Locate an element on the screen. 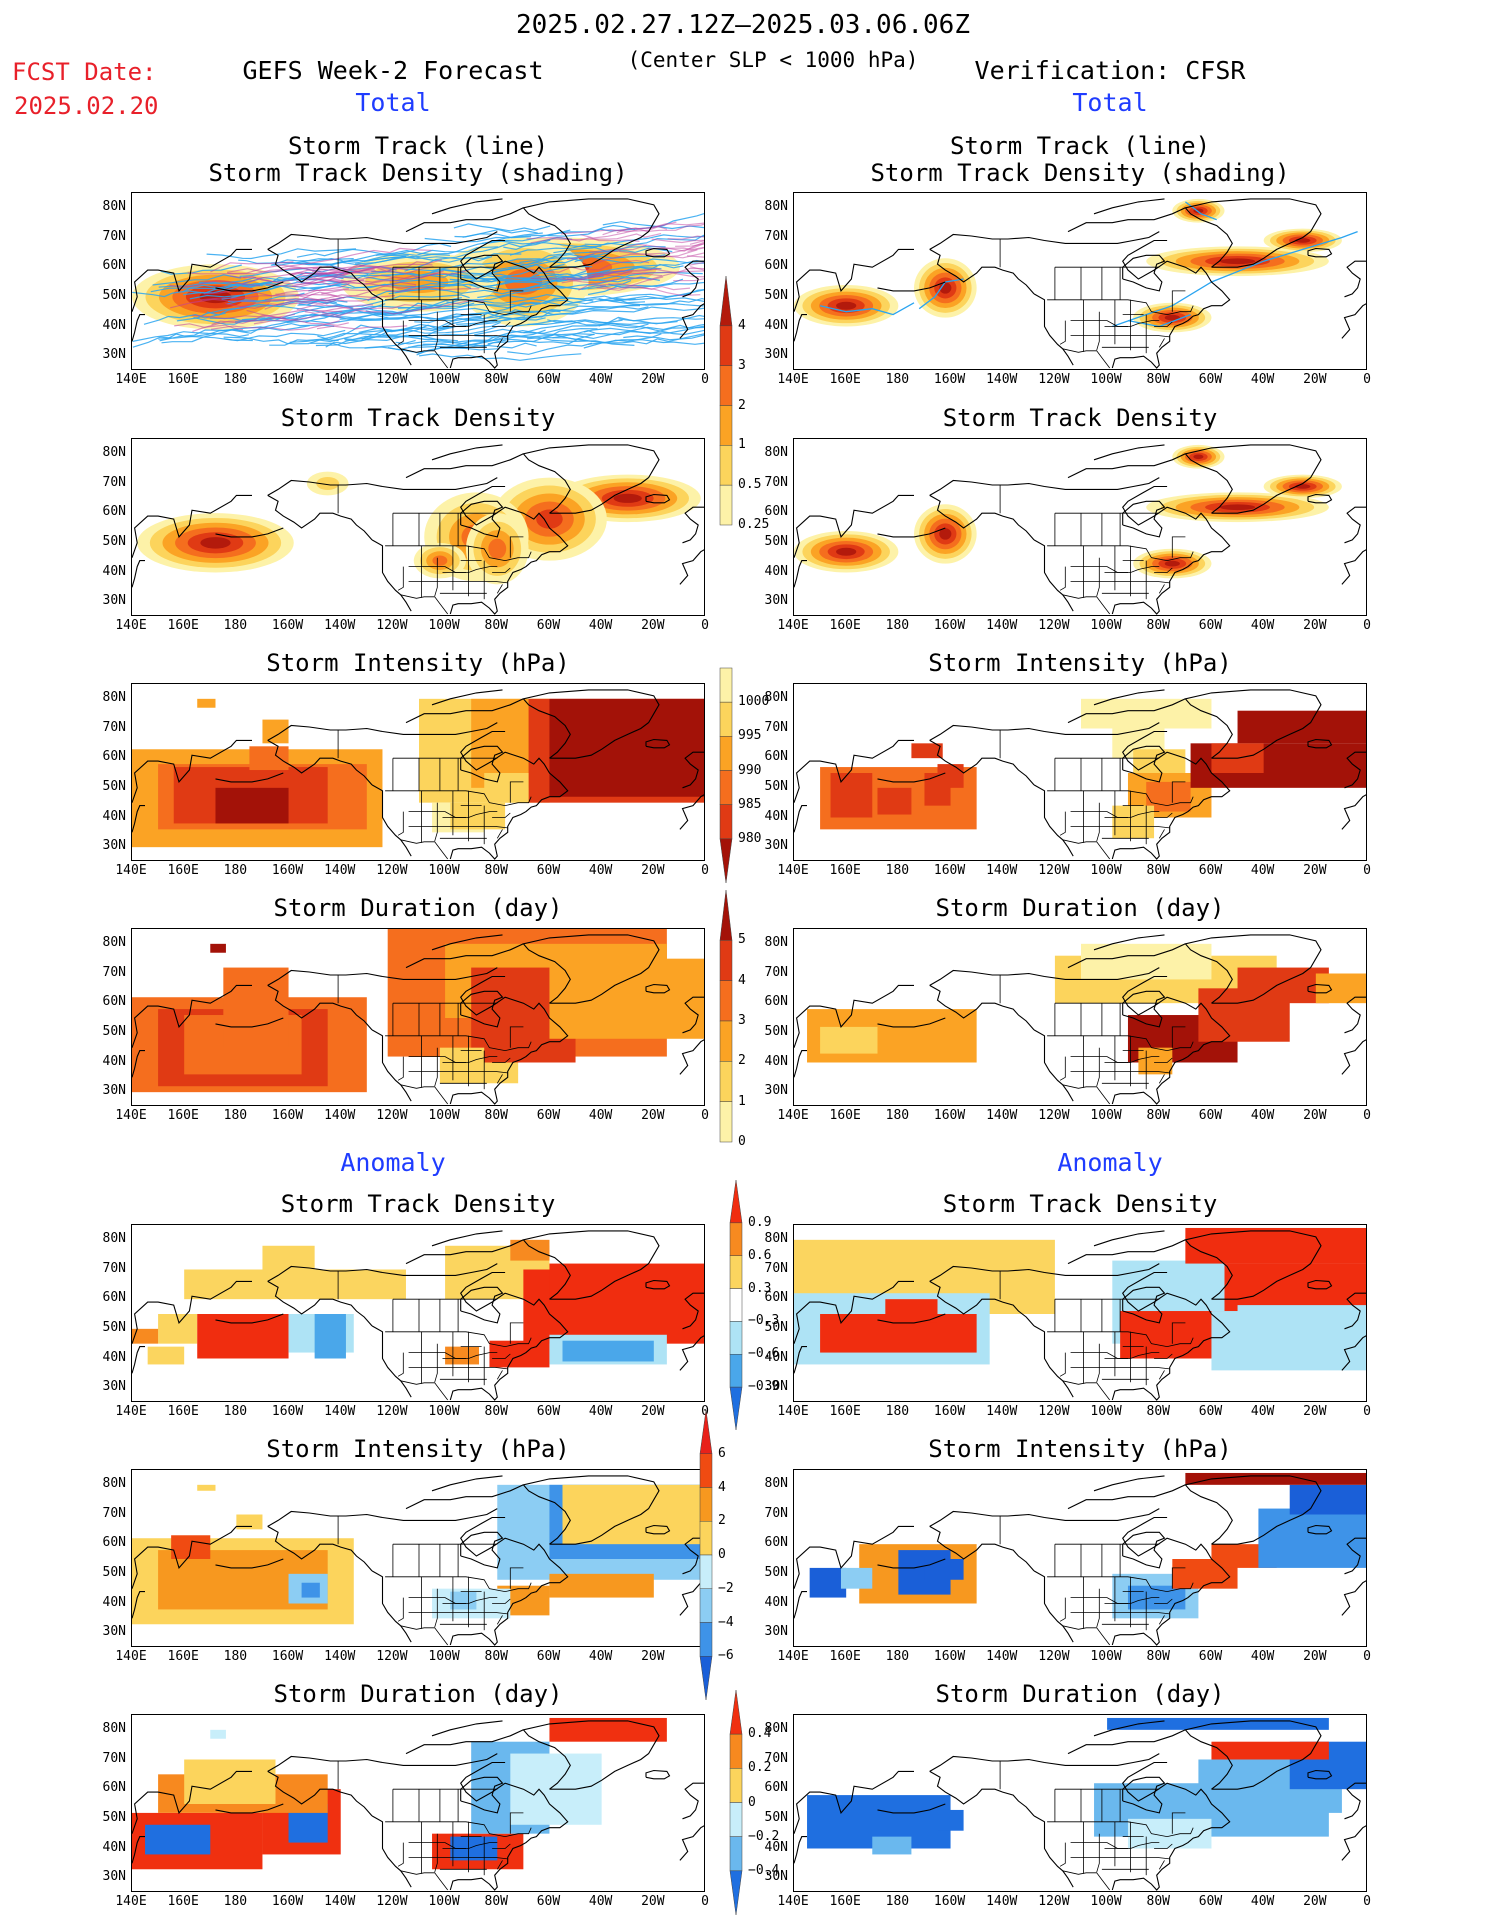 Image resolution: width=1487 pixels, height=1925 pixels. map-panel-density-gefs is located at coordinates (418, 527).